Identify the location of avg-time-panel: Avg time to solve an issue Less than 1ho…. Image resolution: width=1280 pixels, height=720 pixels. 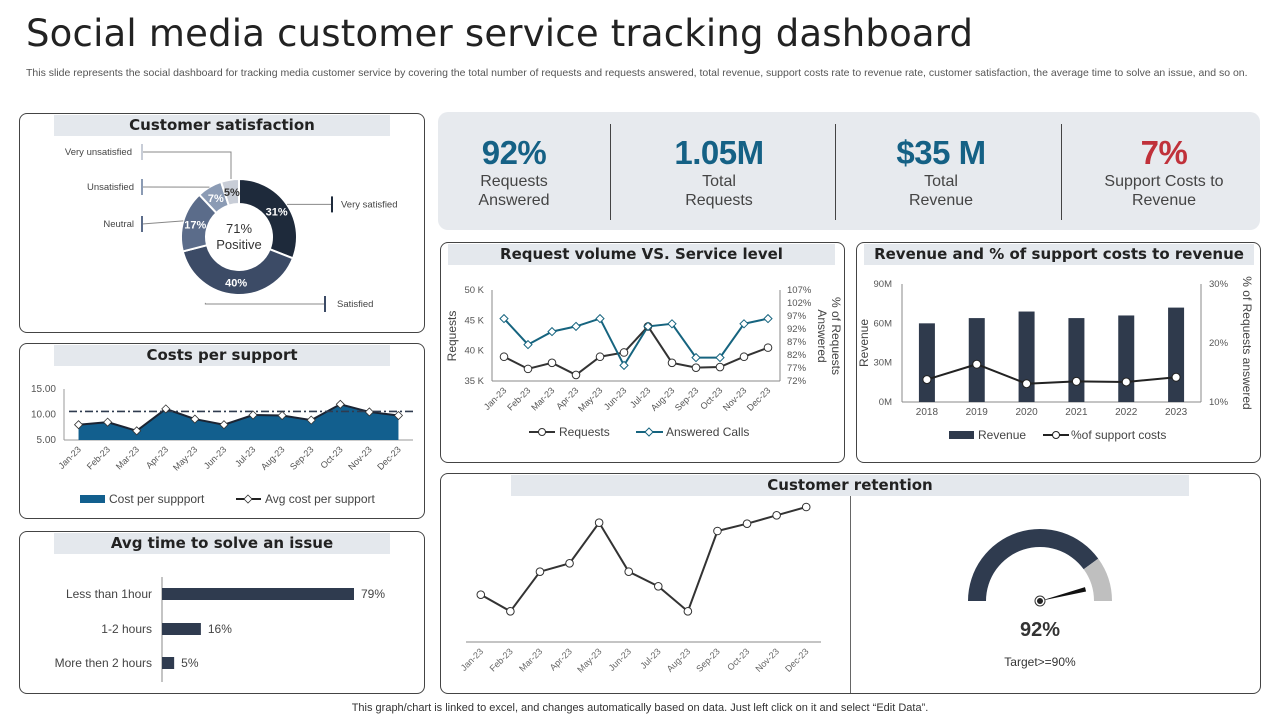
(222, 612).